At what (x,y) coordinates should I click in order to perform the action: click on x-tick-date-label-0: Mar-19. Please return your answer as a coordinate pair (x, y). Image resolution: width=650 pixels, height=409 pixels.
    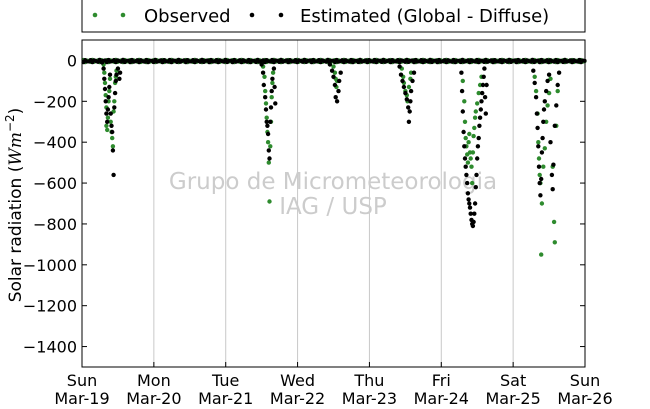
    Looking at the image, I should click on (81, 398).